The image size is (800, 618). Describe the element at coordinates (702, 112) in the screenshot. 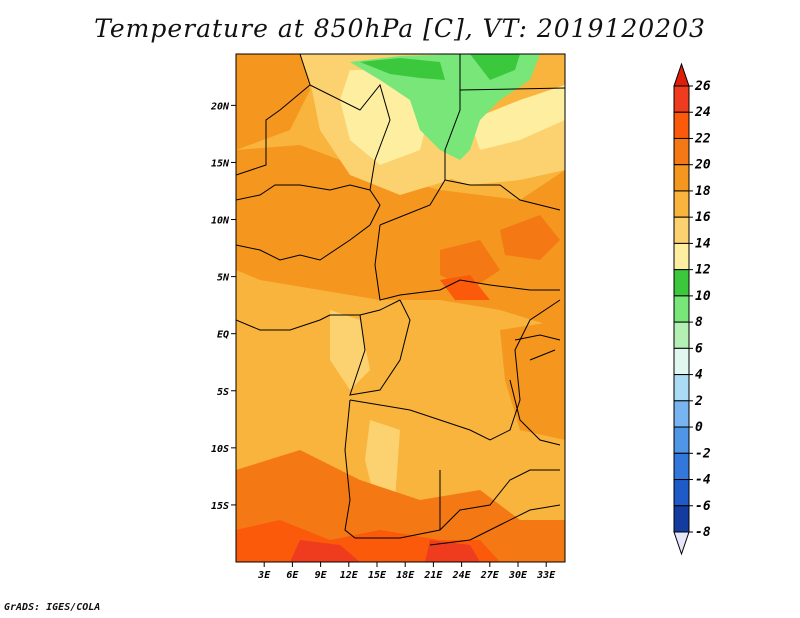

I see `colorbar-label: 24` at that location.